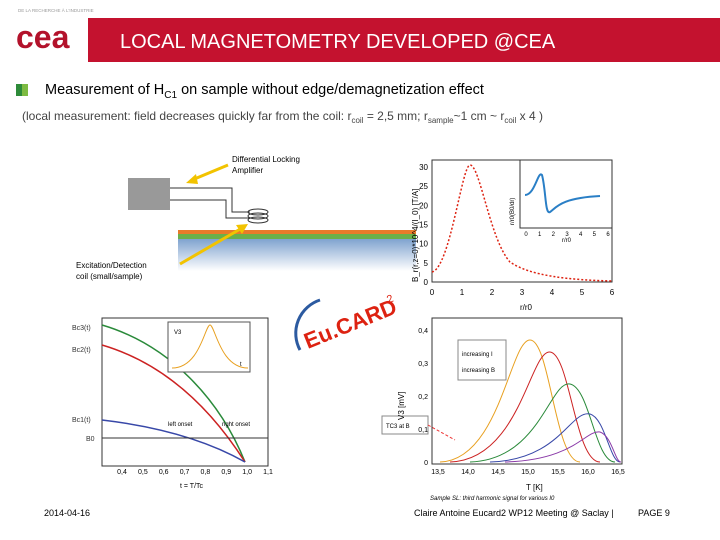  I want to click on xlabel: T [K], so click(534, 487).